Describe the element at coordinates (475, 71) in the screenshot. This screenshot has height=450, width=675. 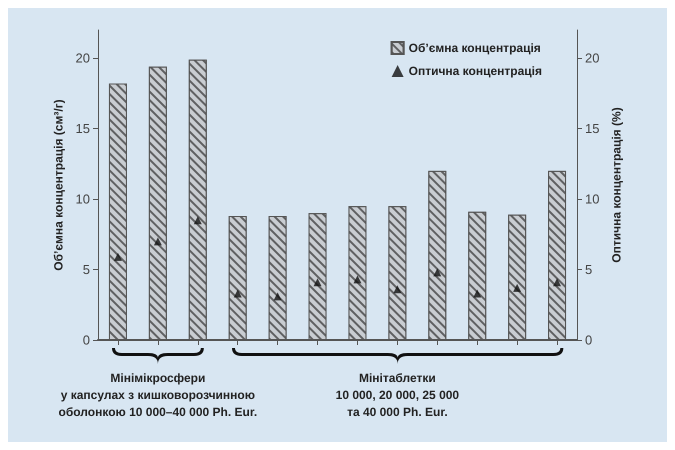
I see `legend-label: Оптична концентрація` at that location.